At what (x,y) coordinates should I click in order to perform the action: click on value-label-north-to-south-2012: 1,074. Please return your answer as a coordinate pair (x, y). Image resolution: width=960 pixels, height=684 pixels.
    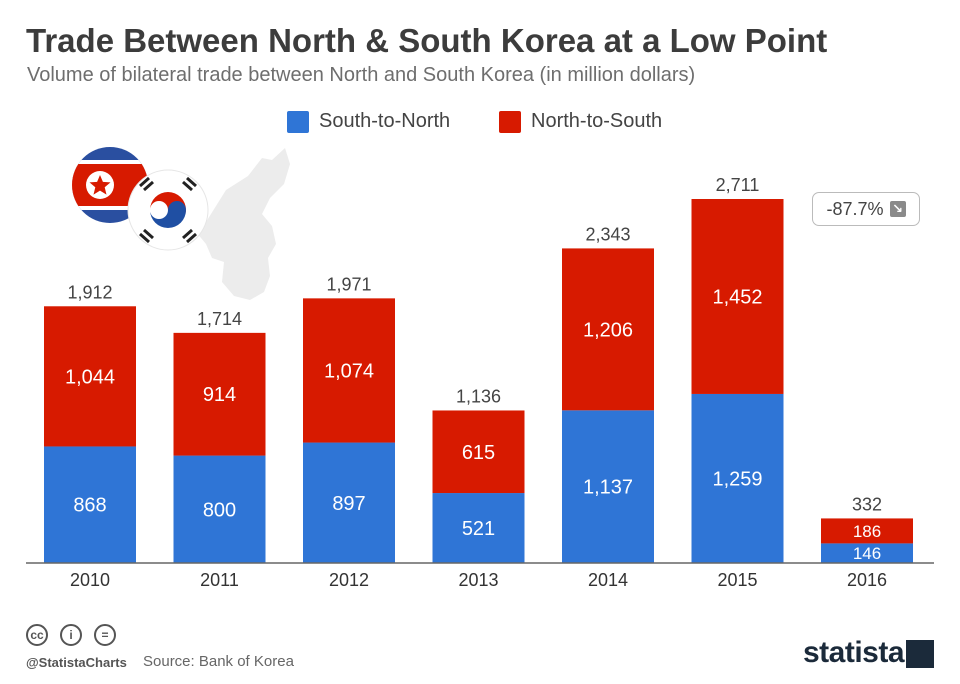
    Looking at the image, I should click on (349, 371).